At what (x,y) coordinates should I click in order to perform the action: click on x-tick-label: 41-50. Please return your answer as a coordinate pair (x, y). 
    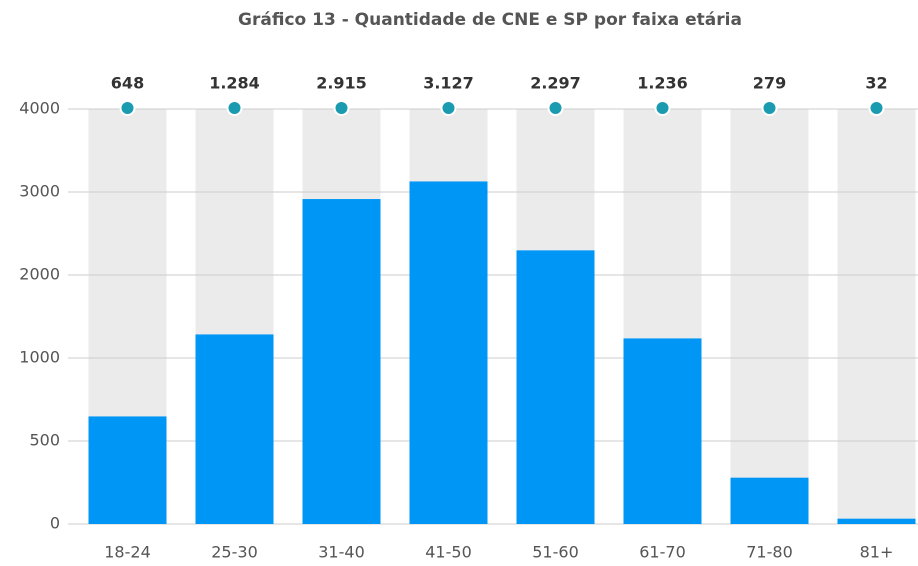
    Looking at the image, I should click on (448, 552).